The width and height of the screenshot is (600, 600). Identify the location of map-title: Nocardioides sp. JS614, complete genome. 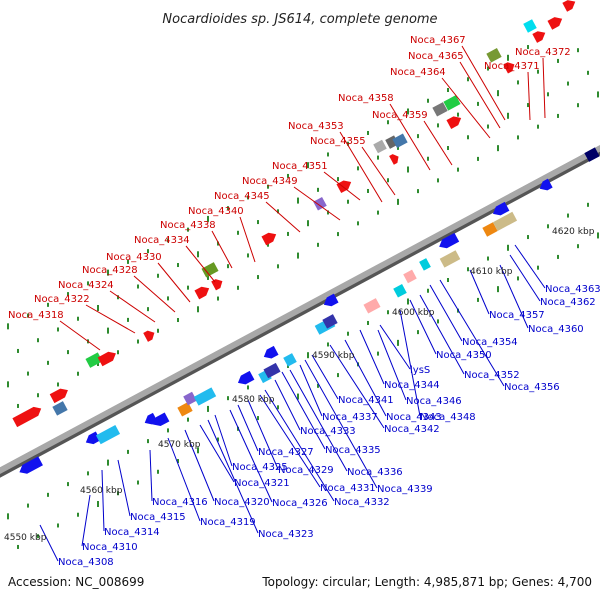
(299, 19).